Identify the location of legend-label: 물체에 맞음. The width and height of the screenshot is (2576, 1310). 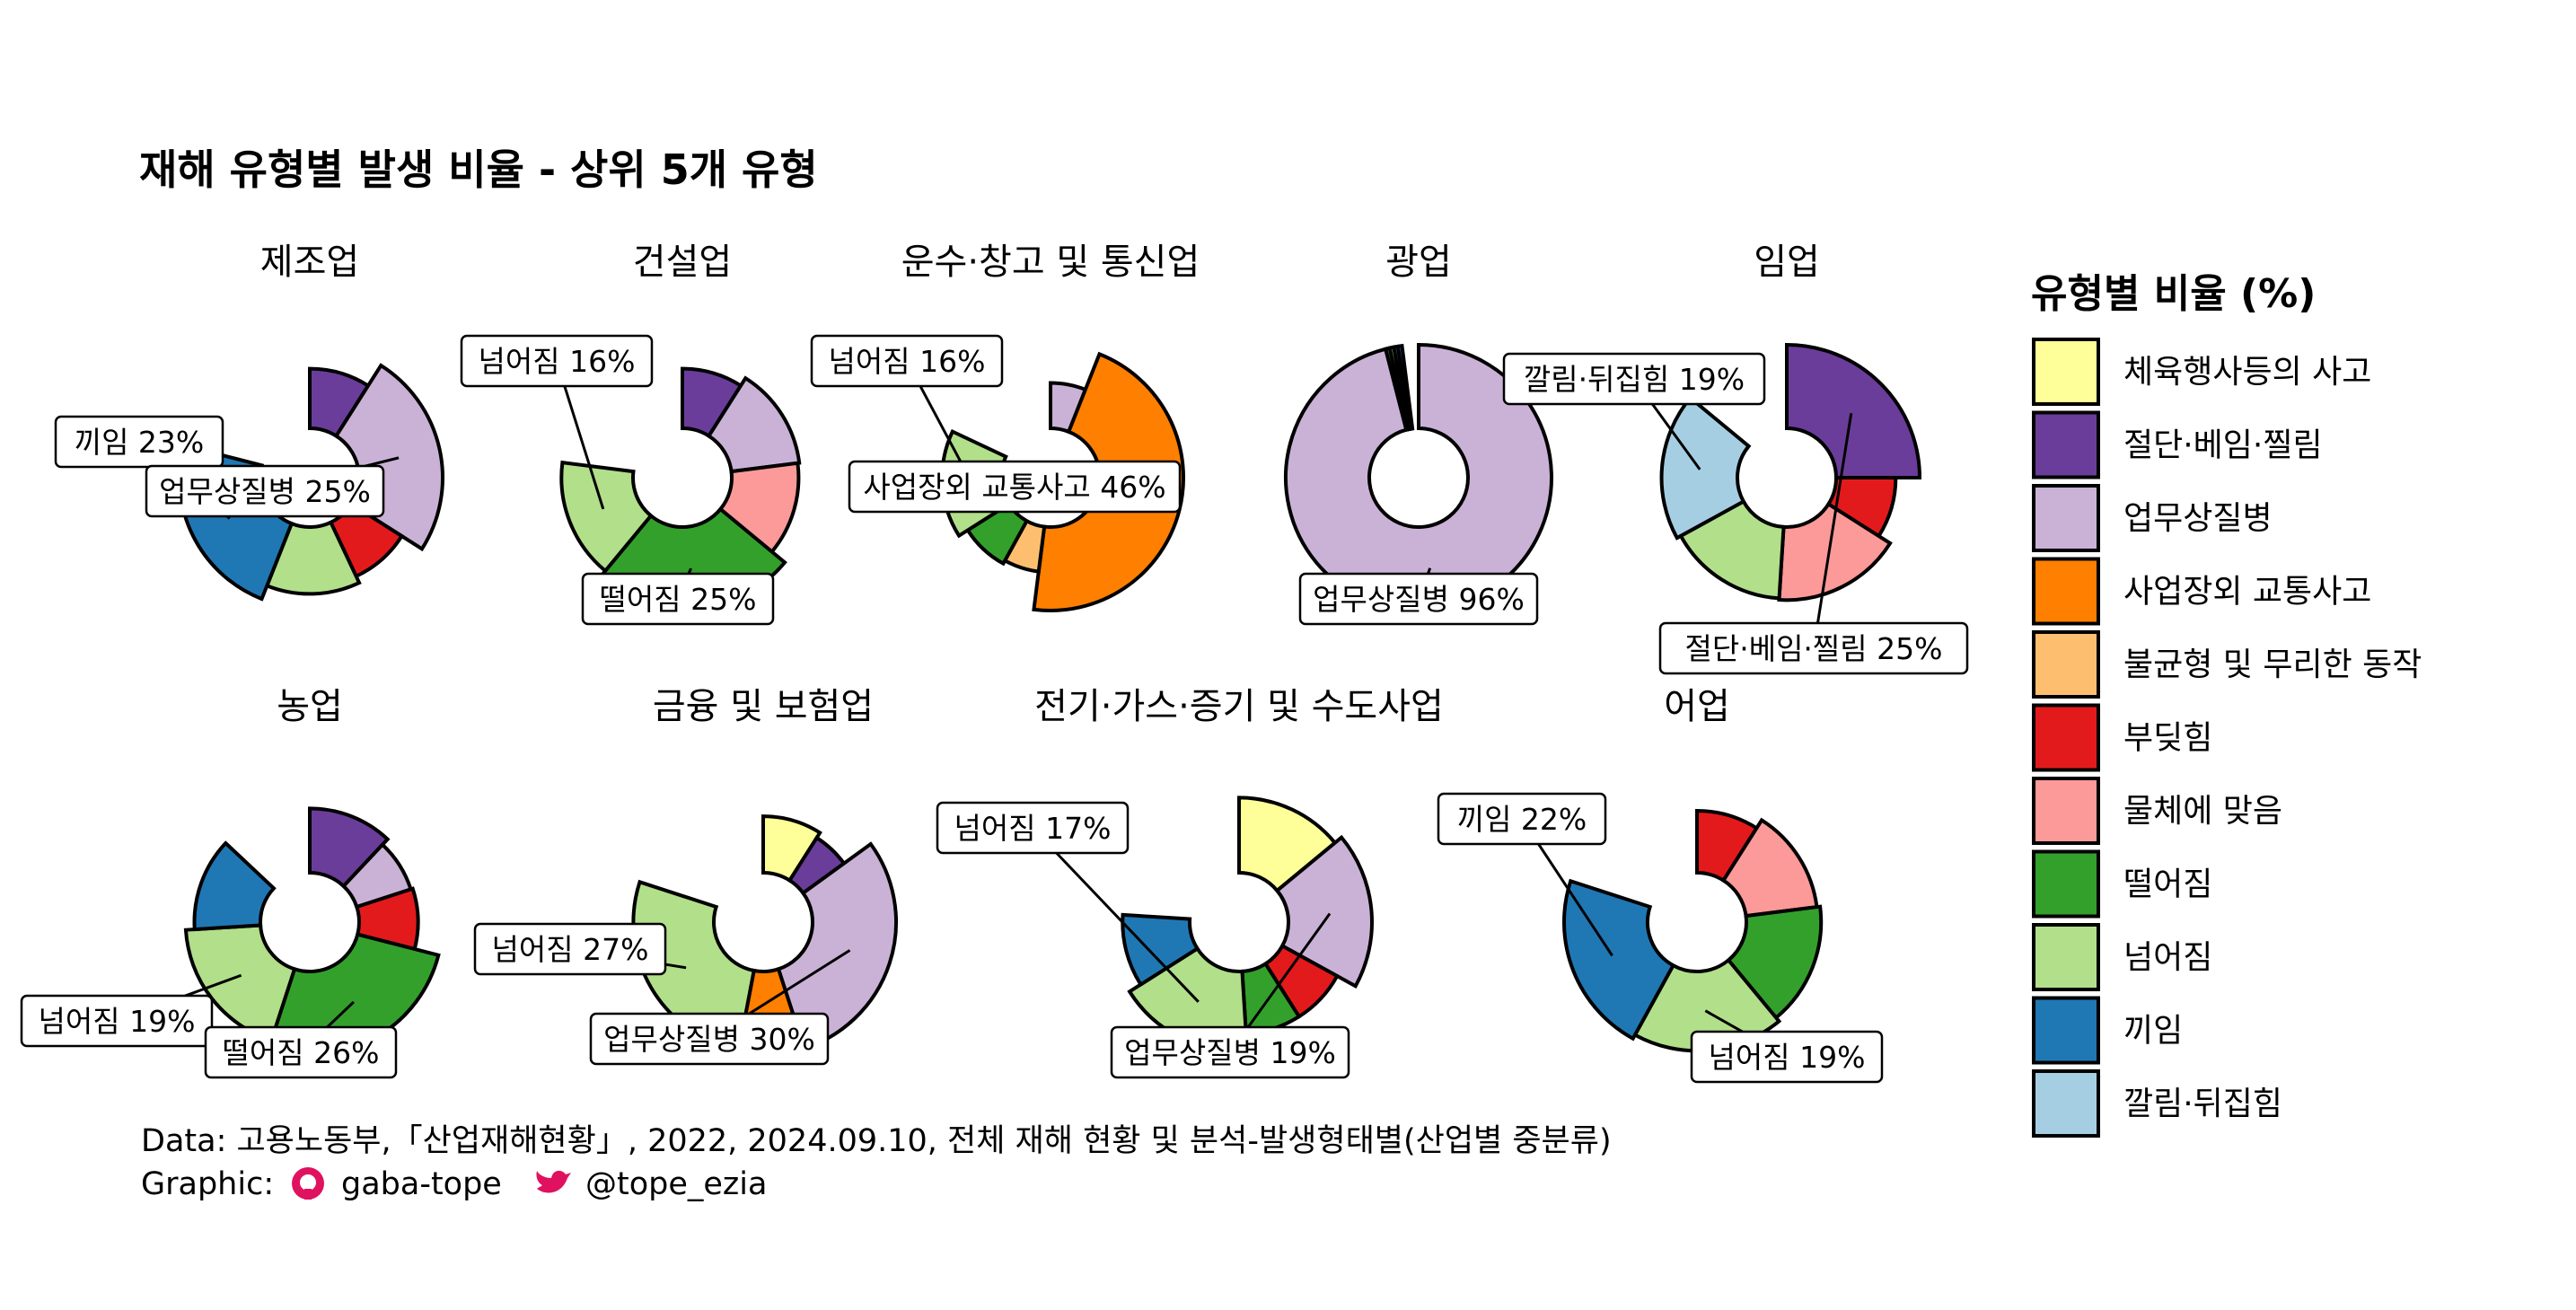
(2202, 812).